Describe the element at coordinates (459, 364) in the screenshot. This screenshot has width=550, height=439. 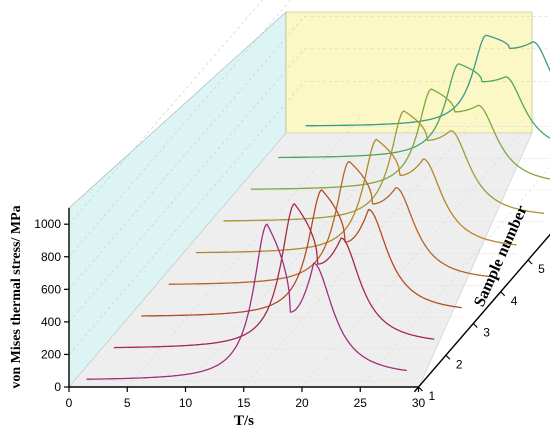
I see `z-tick-label: 2` at that location.